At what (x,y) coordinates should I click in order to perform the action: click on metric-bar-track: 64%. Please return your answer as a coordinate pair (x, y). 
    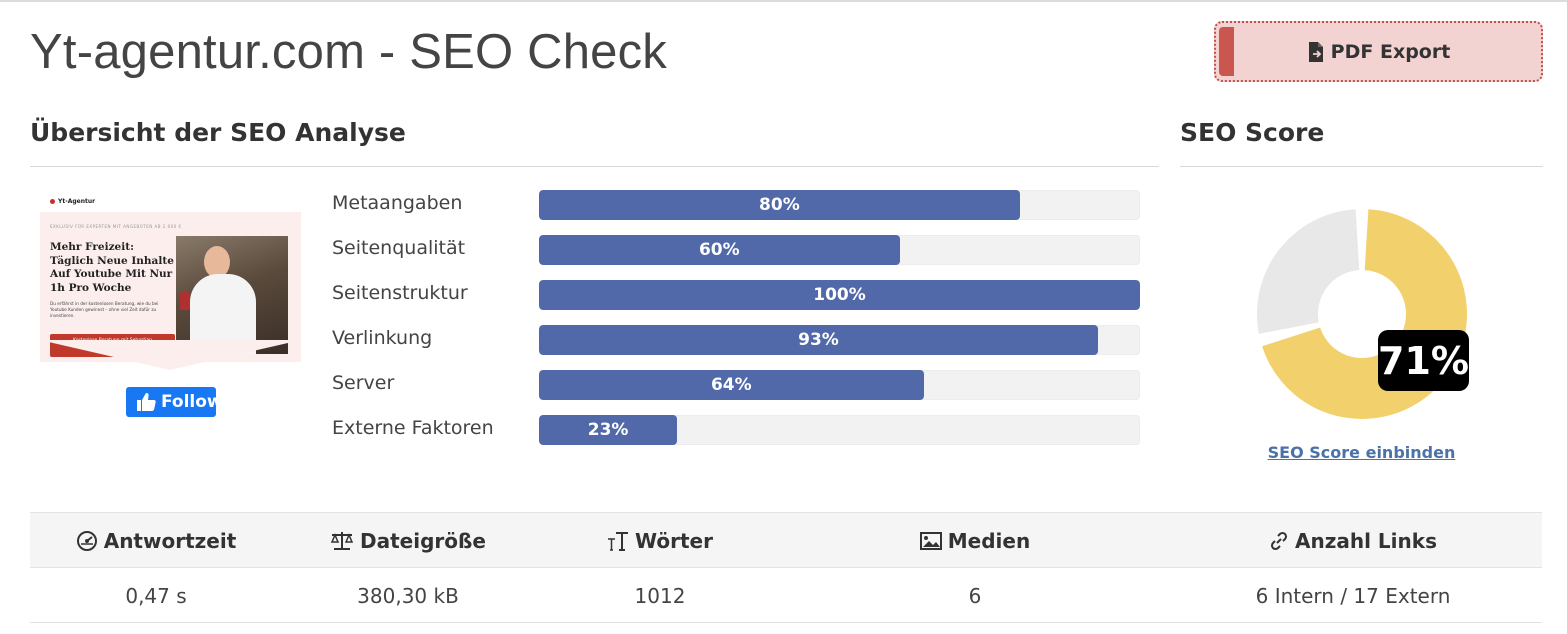
    Looking at the image, I should click on (839, 385).